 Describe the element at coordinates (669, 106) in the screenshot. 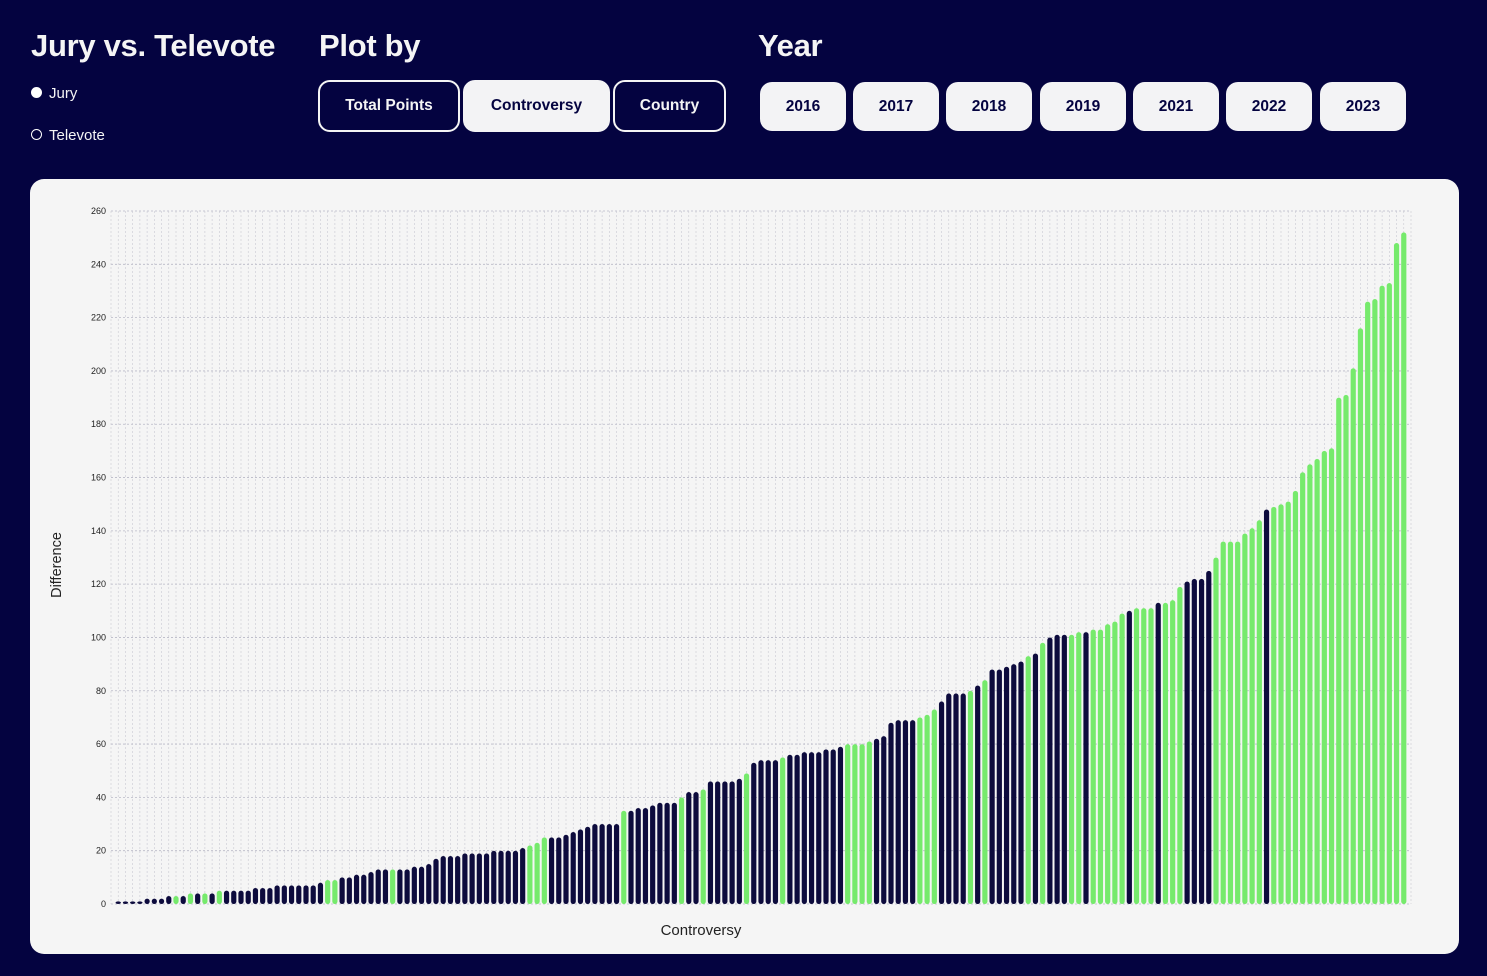

I see `country-button: Country` at that location.